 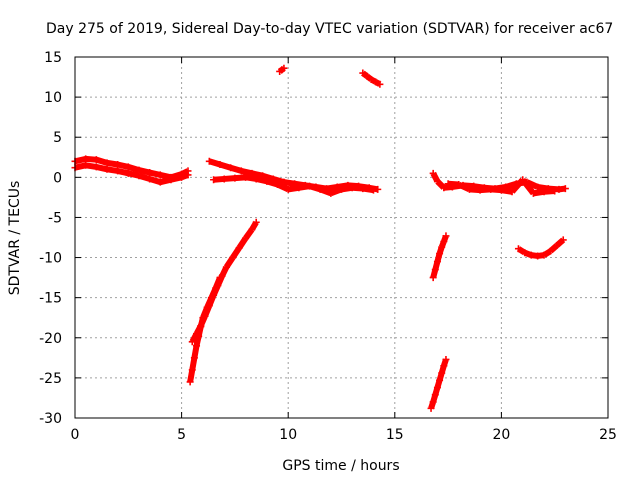 I want to click on y-tick-label: -5, so click(x=55, y=218).